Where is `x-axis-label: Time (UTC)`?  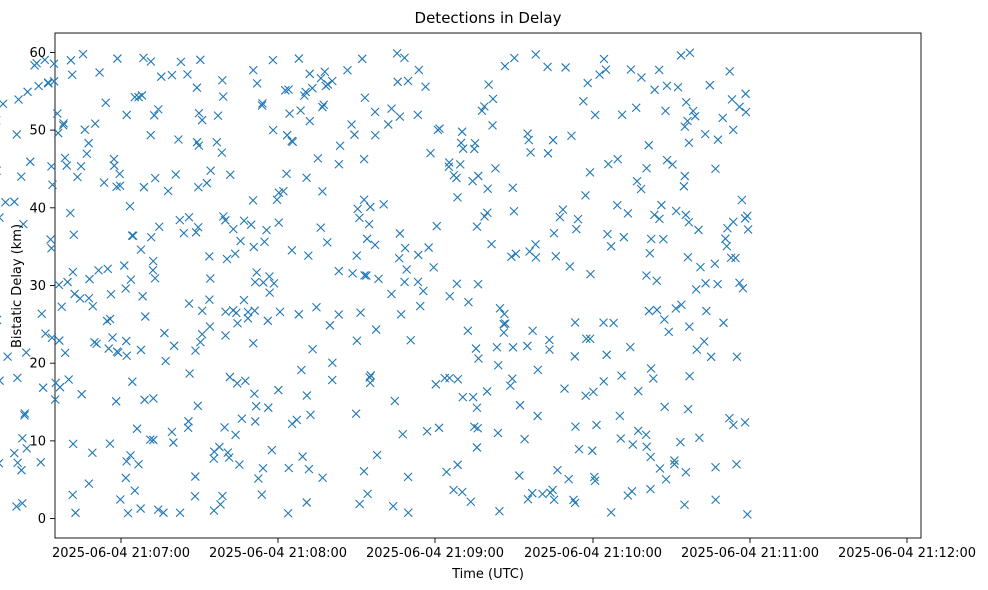
x-axis-label: Time (UTC) is located at coordinates (487, 574).